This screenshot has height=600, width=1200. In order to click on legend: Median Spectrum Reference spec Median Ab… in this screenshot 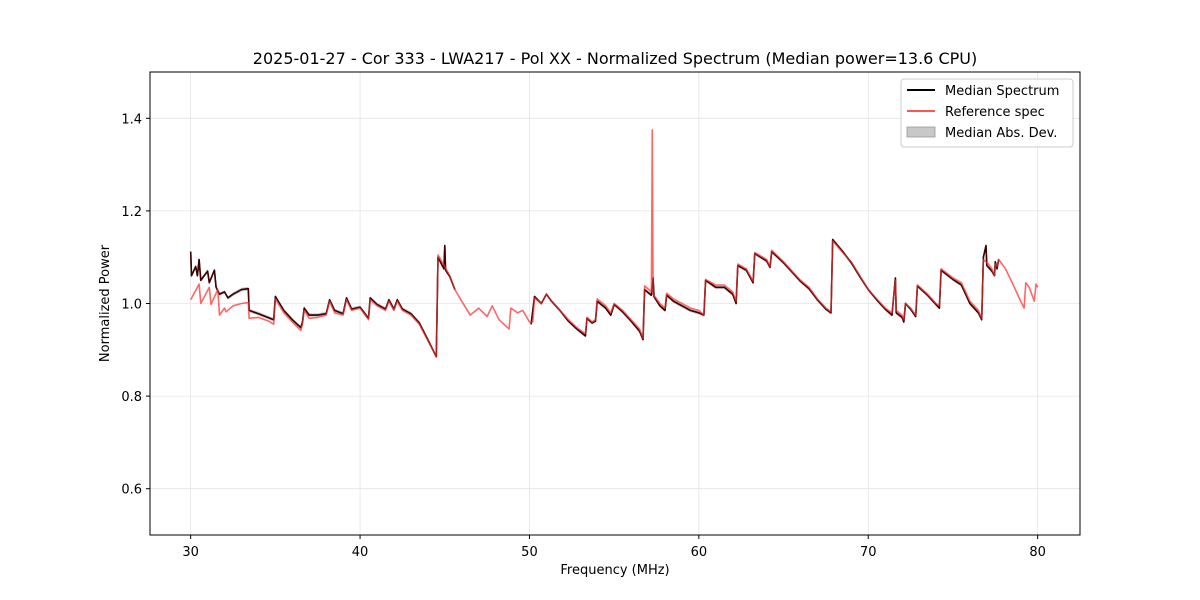, I will do `click(987, 113)`.